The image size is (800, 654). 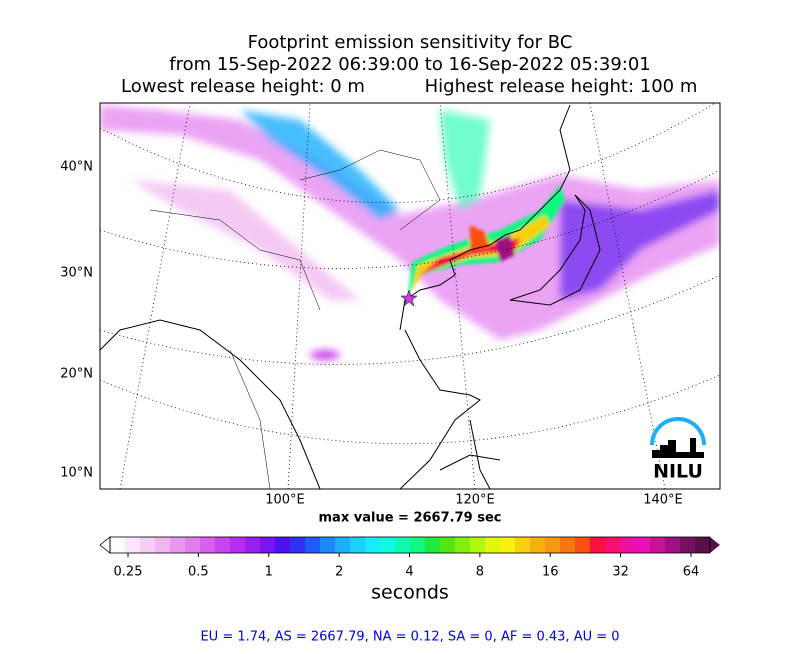 What do you see at coordinates (269, 572) in the screenshot?
I see `colorbar-tick-label: 1` at bounding box center [269, 572].